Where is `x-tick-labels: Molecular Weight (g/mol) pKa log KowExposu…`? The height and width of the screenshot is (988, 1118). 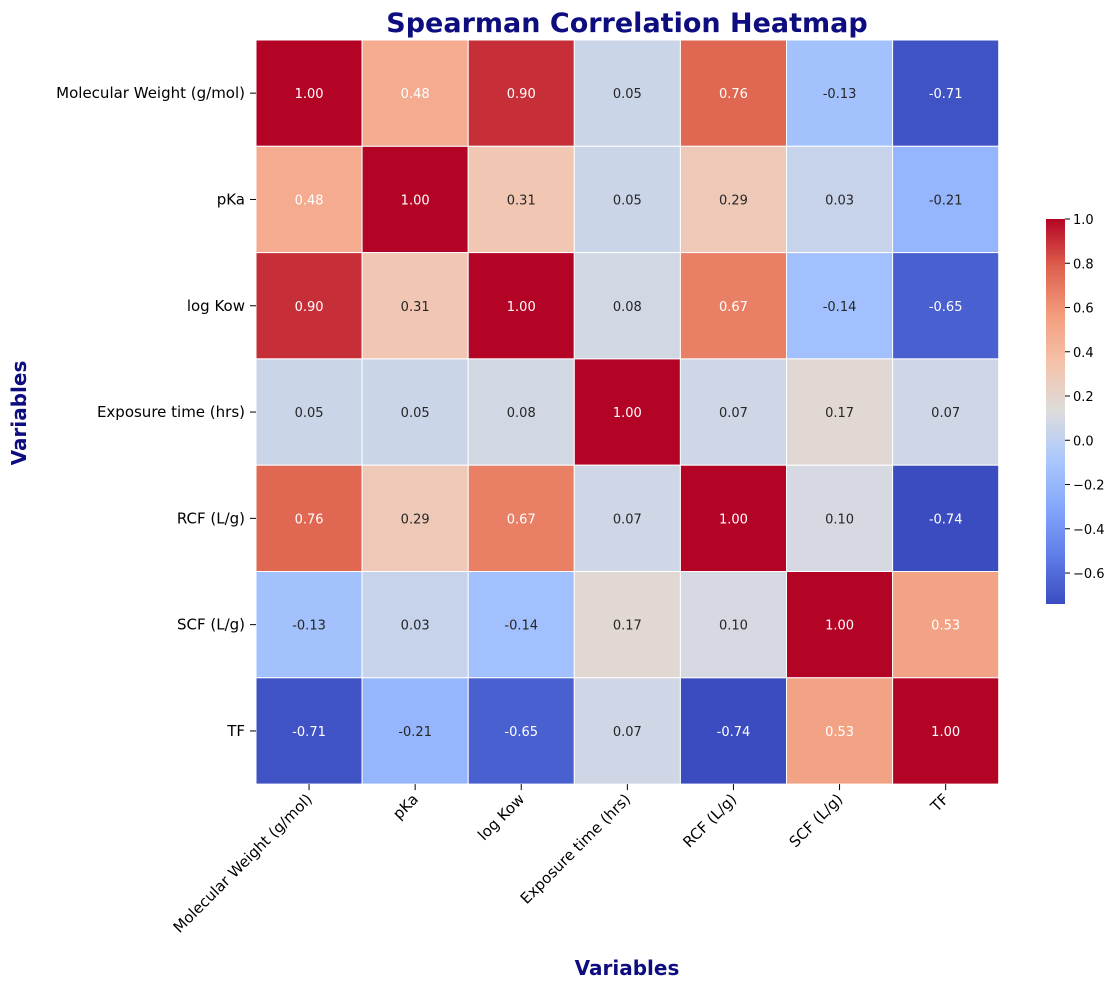 x-tick-labels: Molecular Weight (g/mol) pKa log KowExposu… is located at coordinates (561, 860).